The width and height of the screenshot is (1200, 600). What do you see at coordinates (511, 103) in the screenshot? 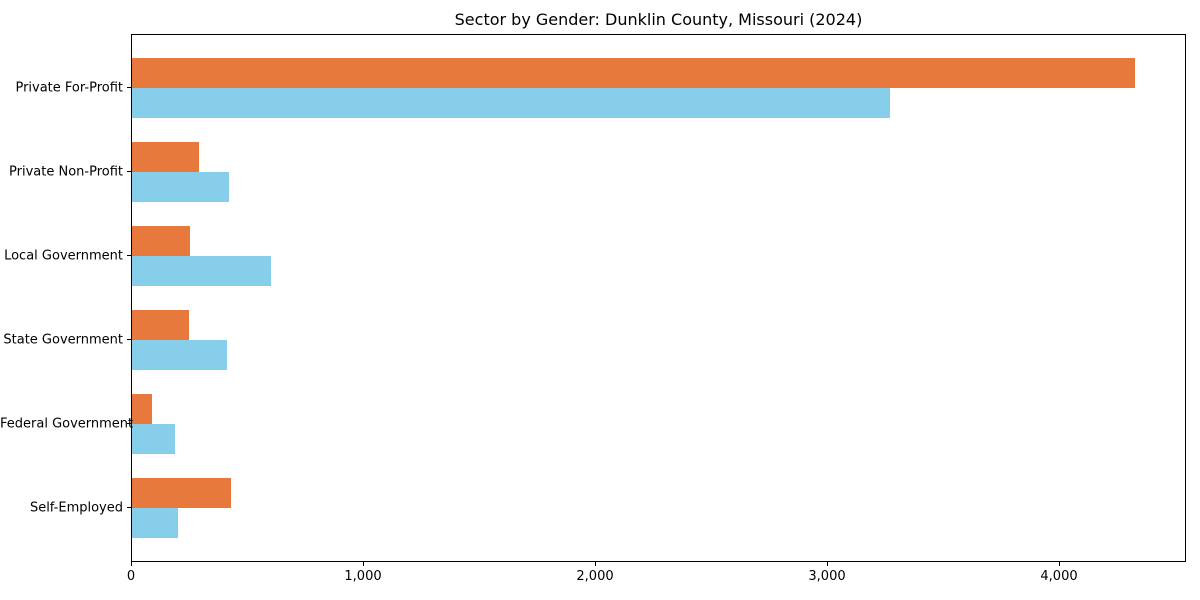
I see `bar-female-private-for-profit` at bounding box center [511, 103].